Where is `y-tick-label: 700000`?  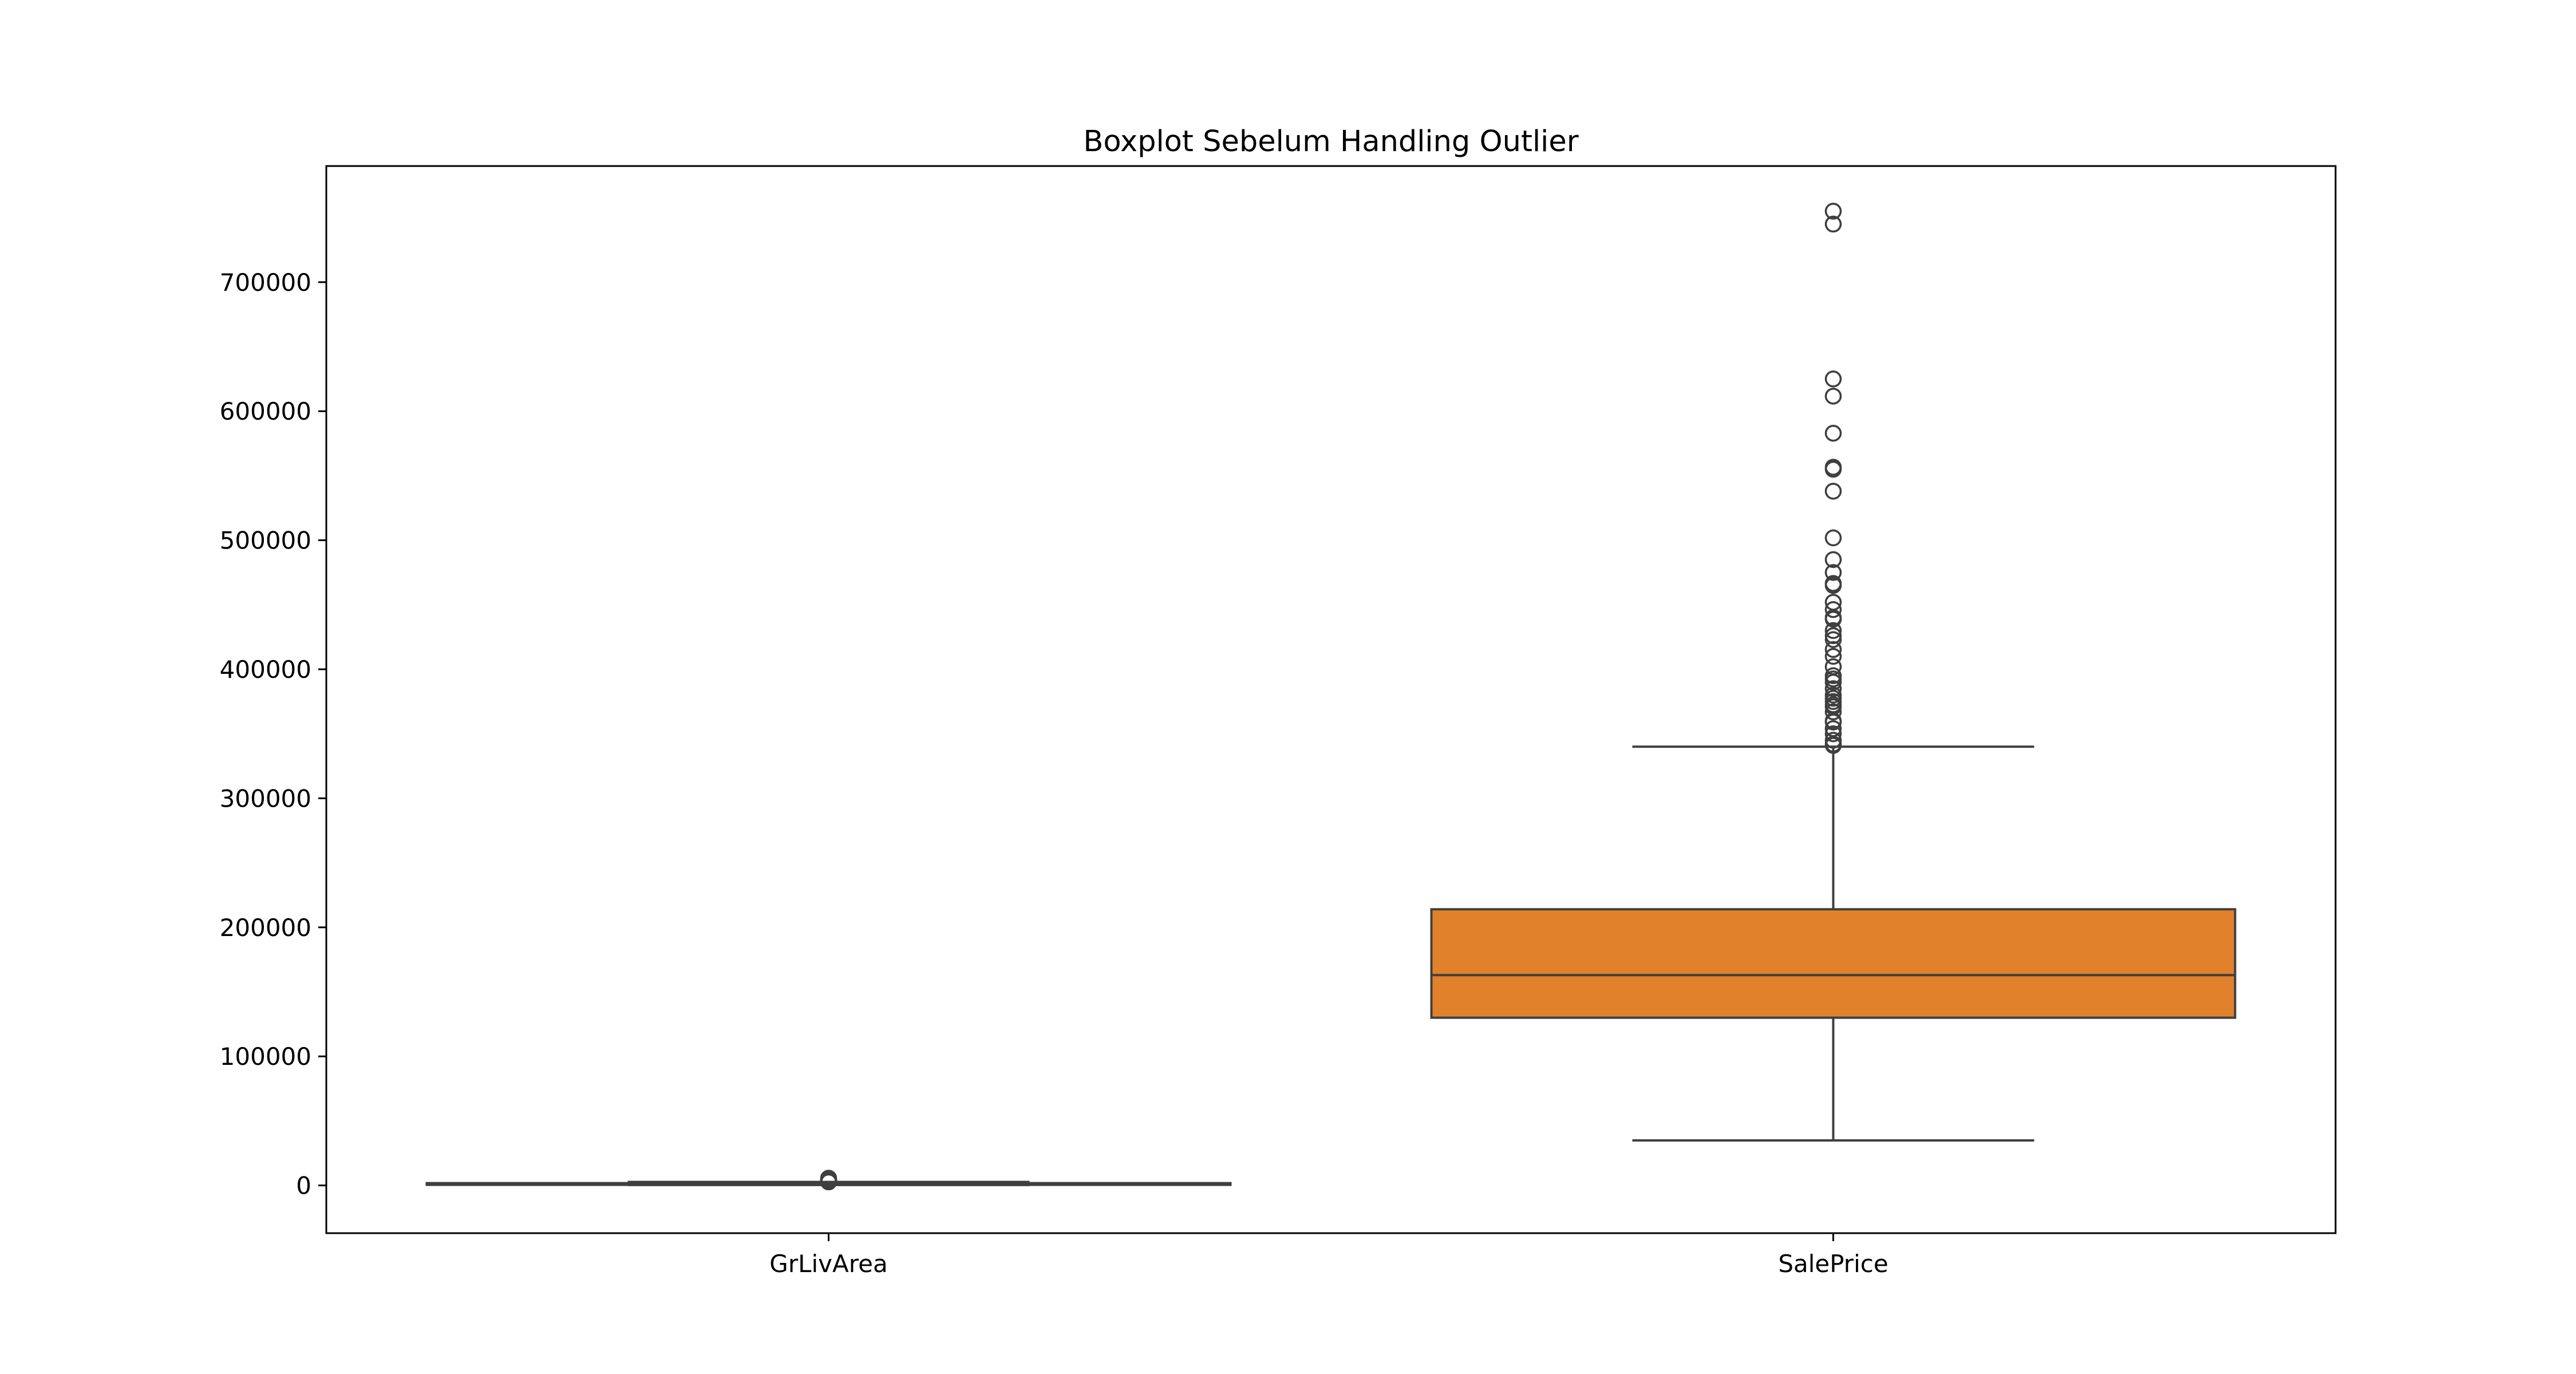 y-tick-label: 700000 is located at coordinates (265, 283).